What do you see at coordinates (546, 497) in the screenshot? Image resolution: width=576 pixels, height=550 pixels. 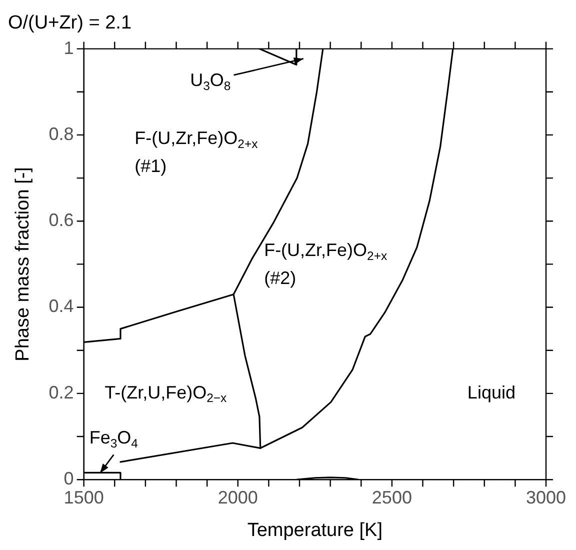 I see `x-tick-label: 3000` at bounding box center [546, 497].